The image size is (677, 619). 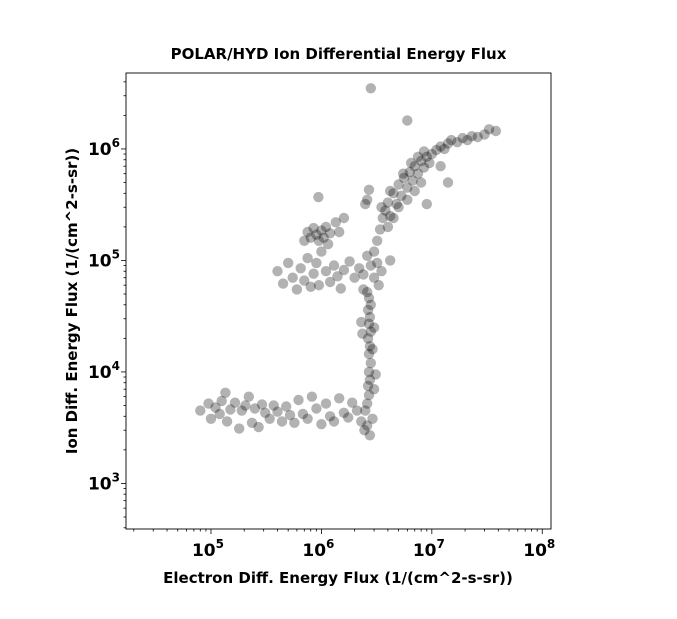 What do you see at coordinates (344, 545) in the screenshot?
I see `x-axis-ticks: 10⁵ 10⁶ 10⁷ 10⁸` at bounding box center [344, 545].